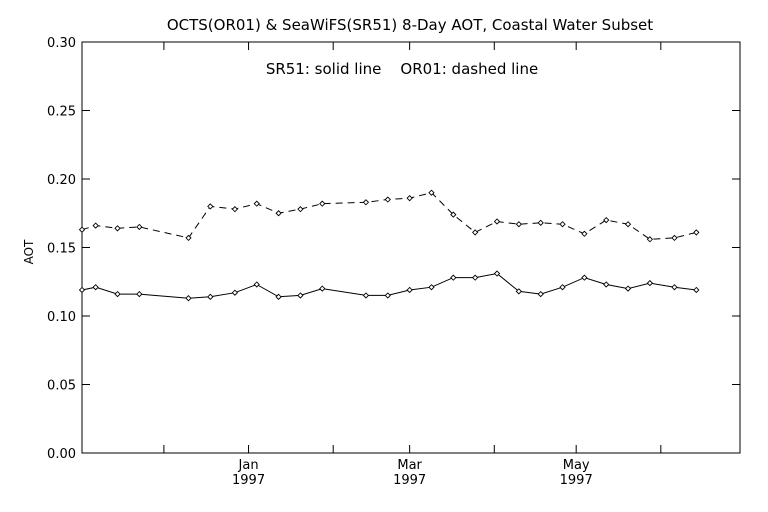  Describe the element at coordinates (402, 69) in the screenshot. I see `line-style-annotation: SR51: solid line OR01: dashed line` at that location.